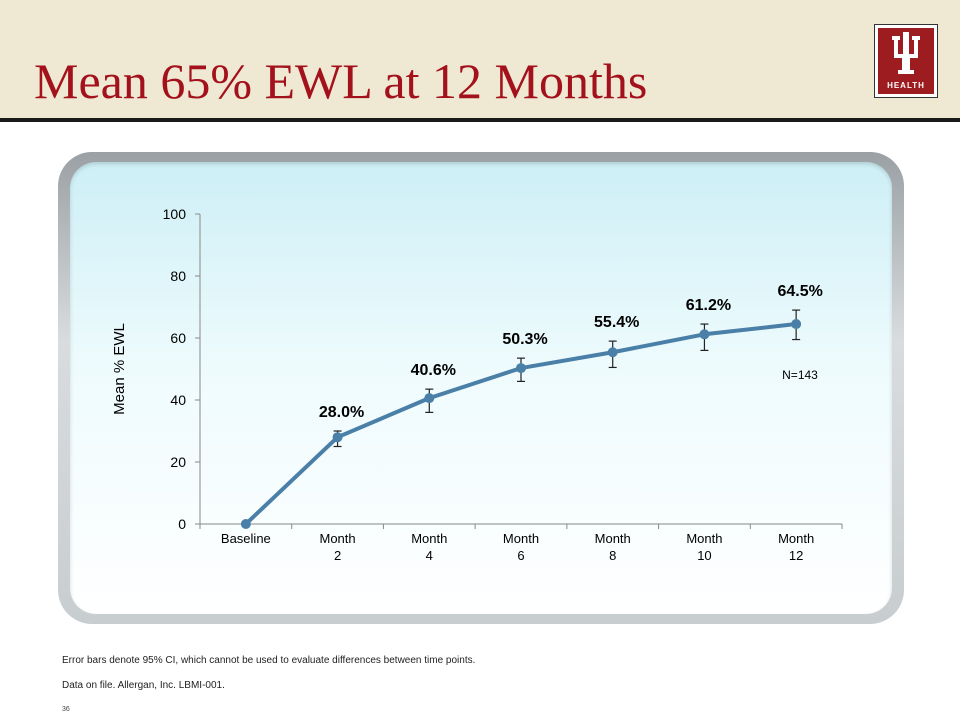 The width and height of the screenshot is (960, 720). I want to click on x-tick-label: Month 12, so click(796, 547).